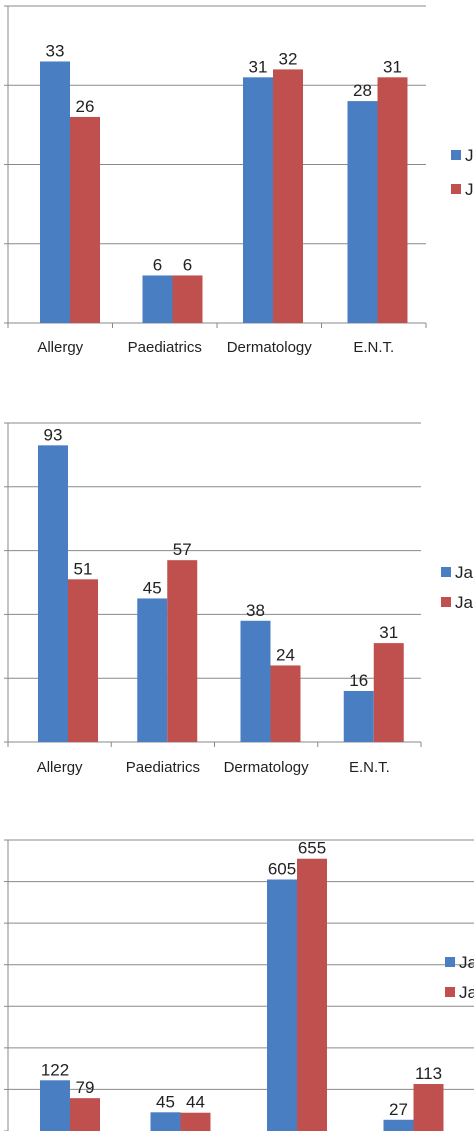 The height and width of the screenshot is (1131, 474). I want to click on data-label: 28, so click(362, 90).